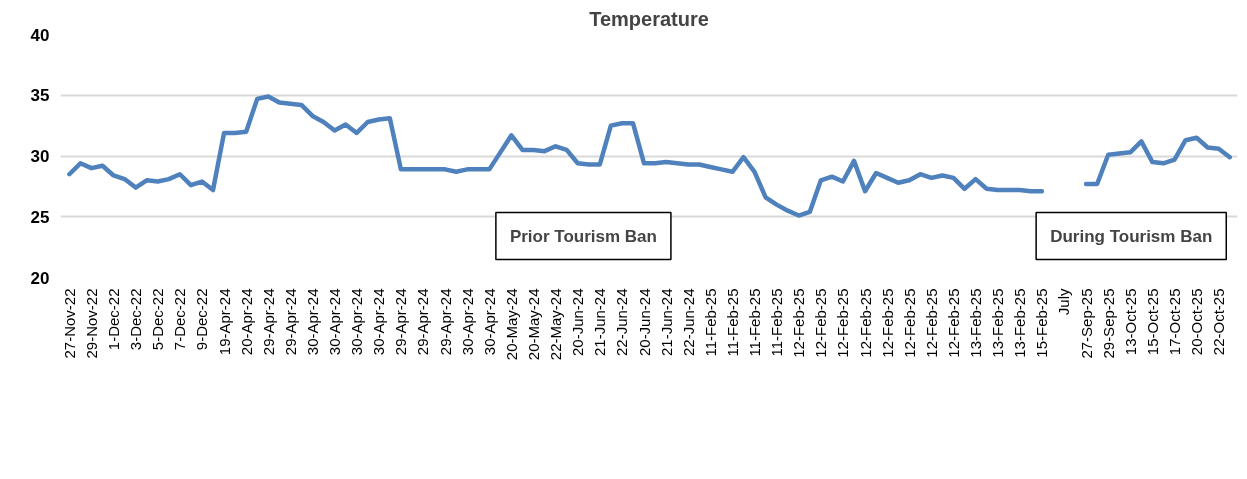 The height and width of the screenshot is (479, 1247). What do you see at coordinates (556, 324) in the screenshot?
I see `x-tick-label: 22-May-24` at bounding box center [556, 324].